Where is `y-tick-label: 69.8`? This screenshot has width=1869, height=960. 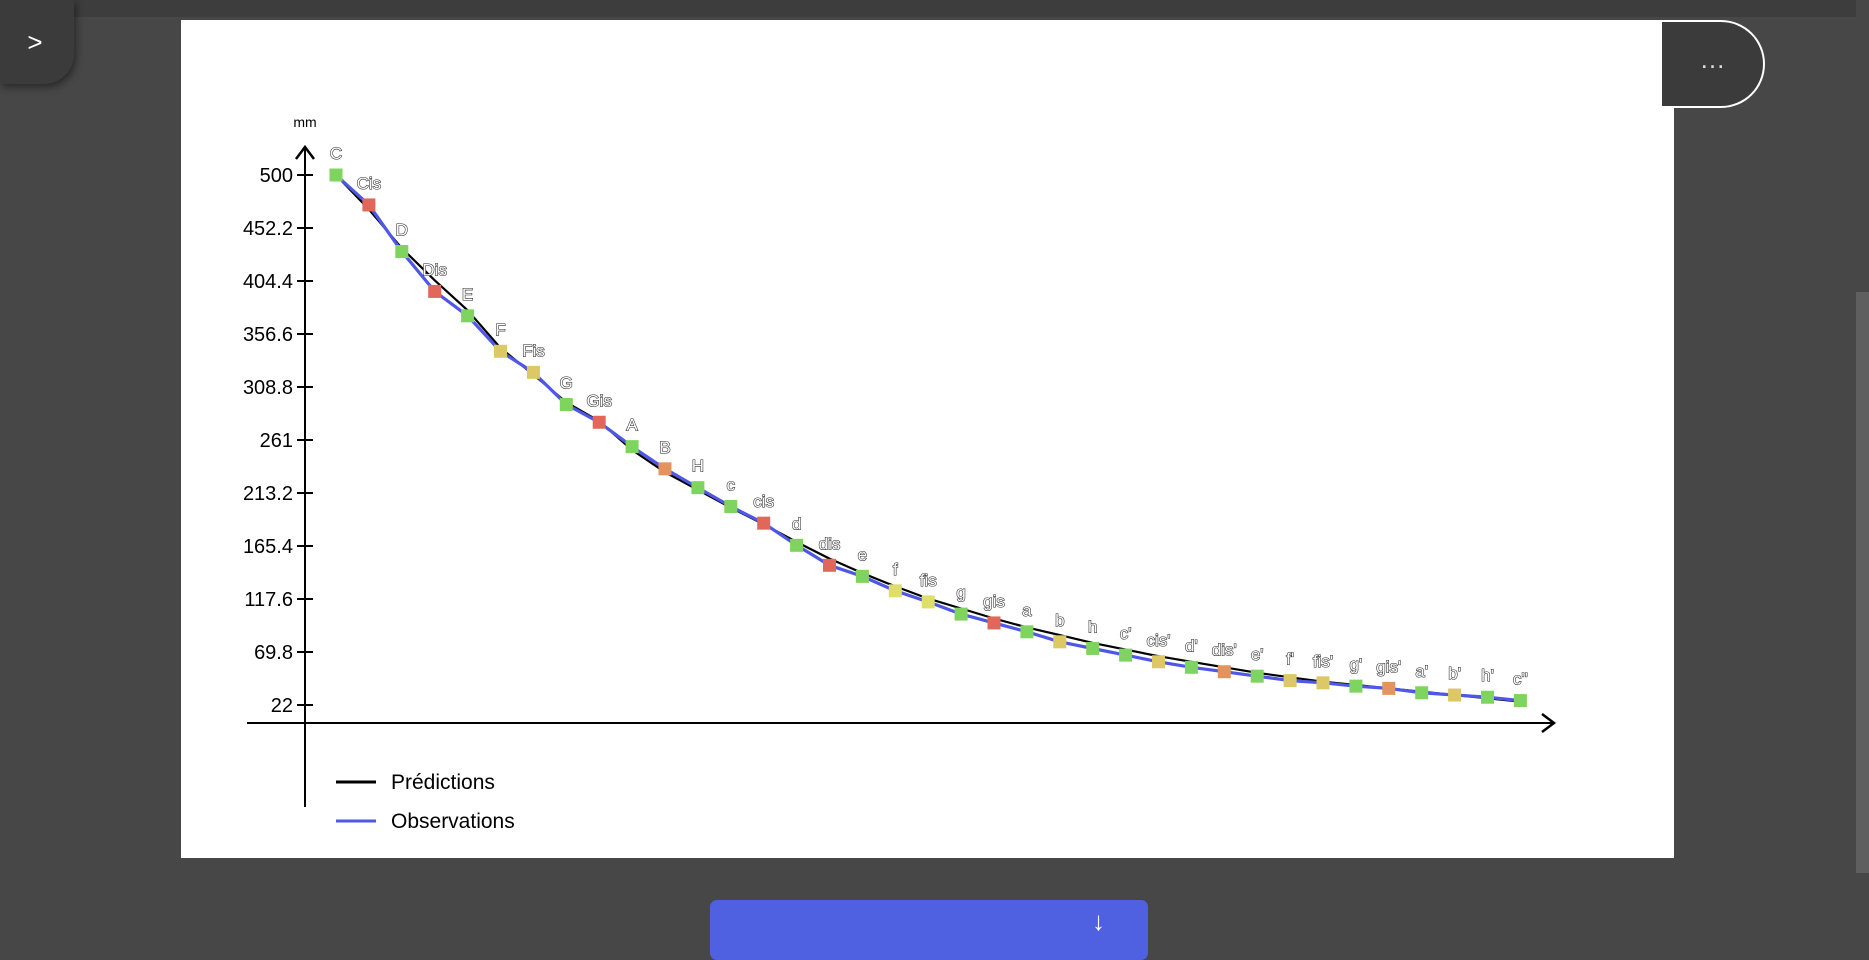
y-tick-label: 69.8 is located at coordinates (273, 653).